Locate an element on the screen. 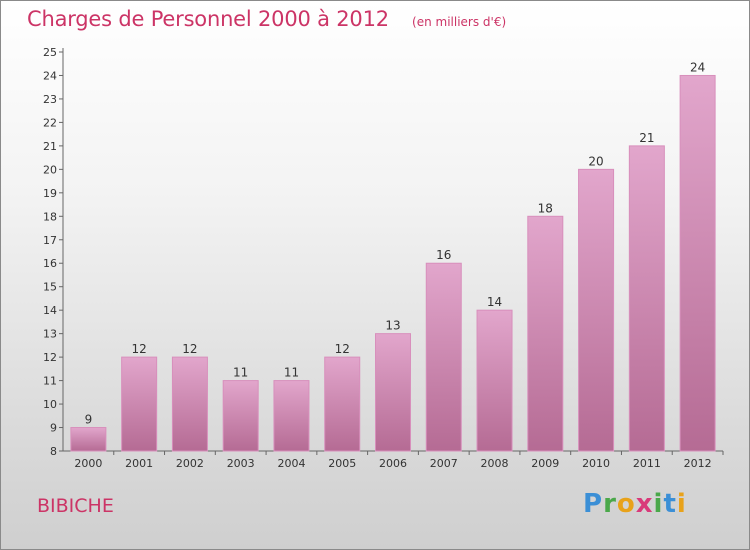  bar-2004 is located at coordinates (291, 416).